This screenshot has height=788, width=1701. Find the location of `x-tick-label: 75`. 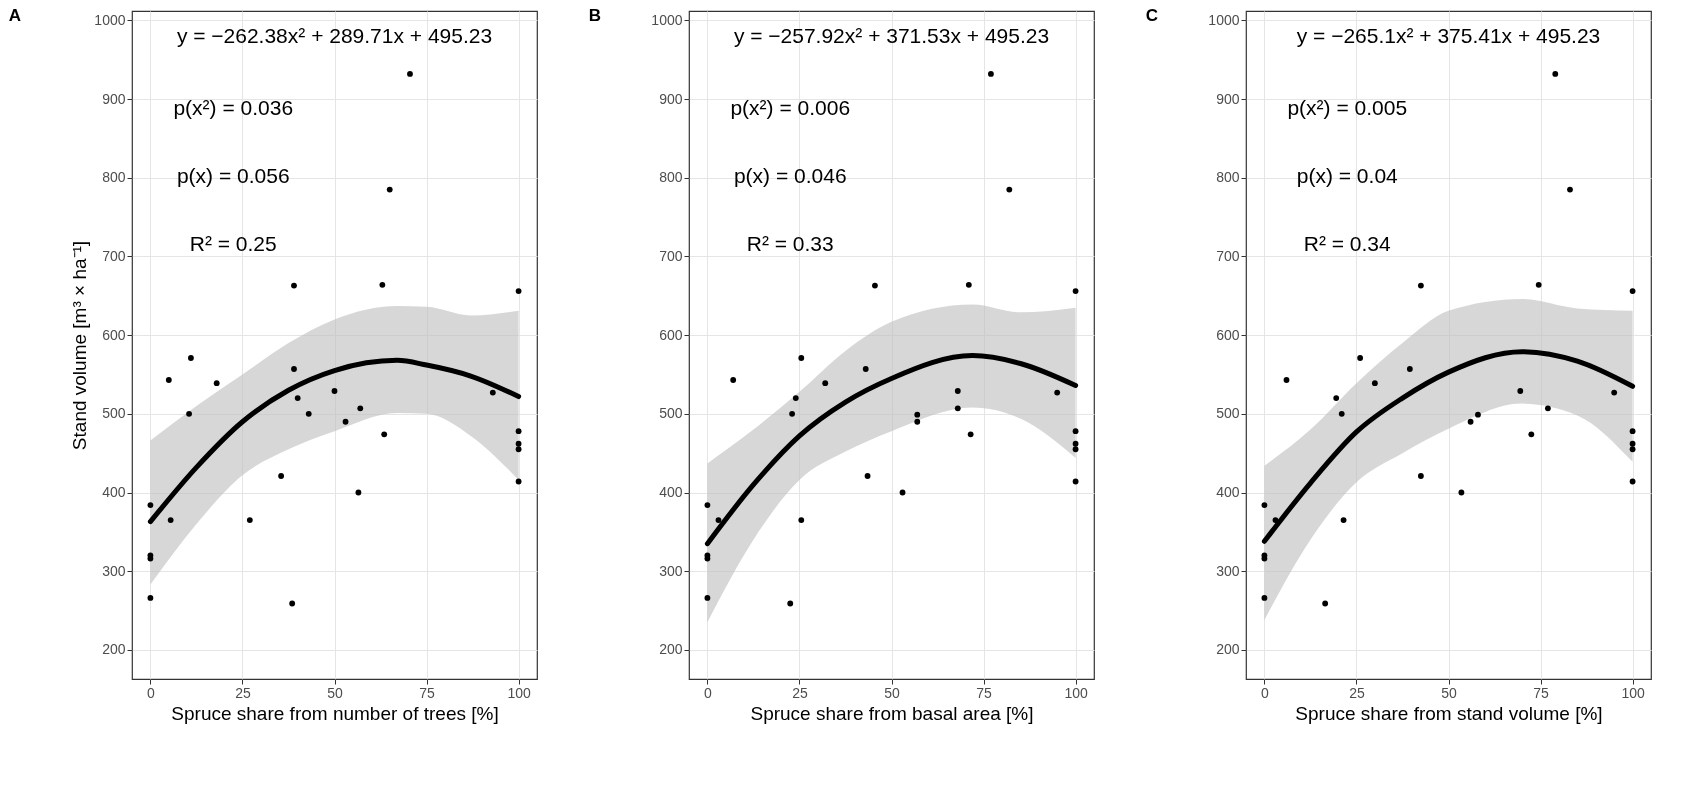

x-tick-label: 75 is located at coordinates (984, 692).